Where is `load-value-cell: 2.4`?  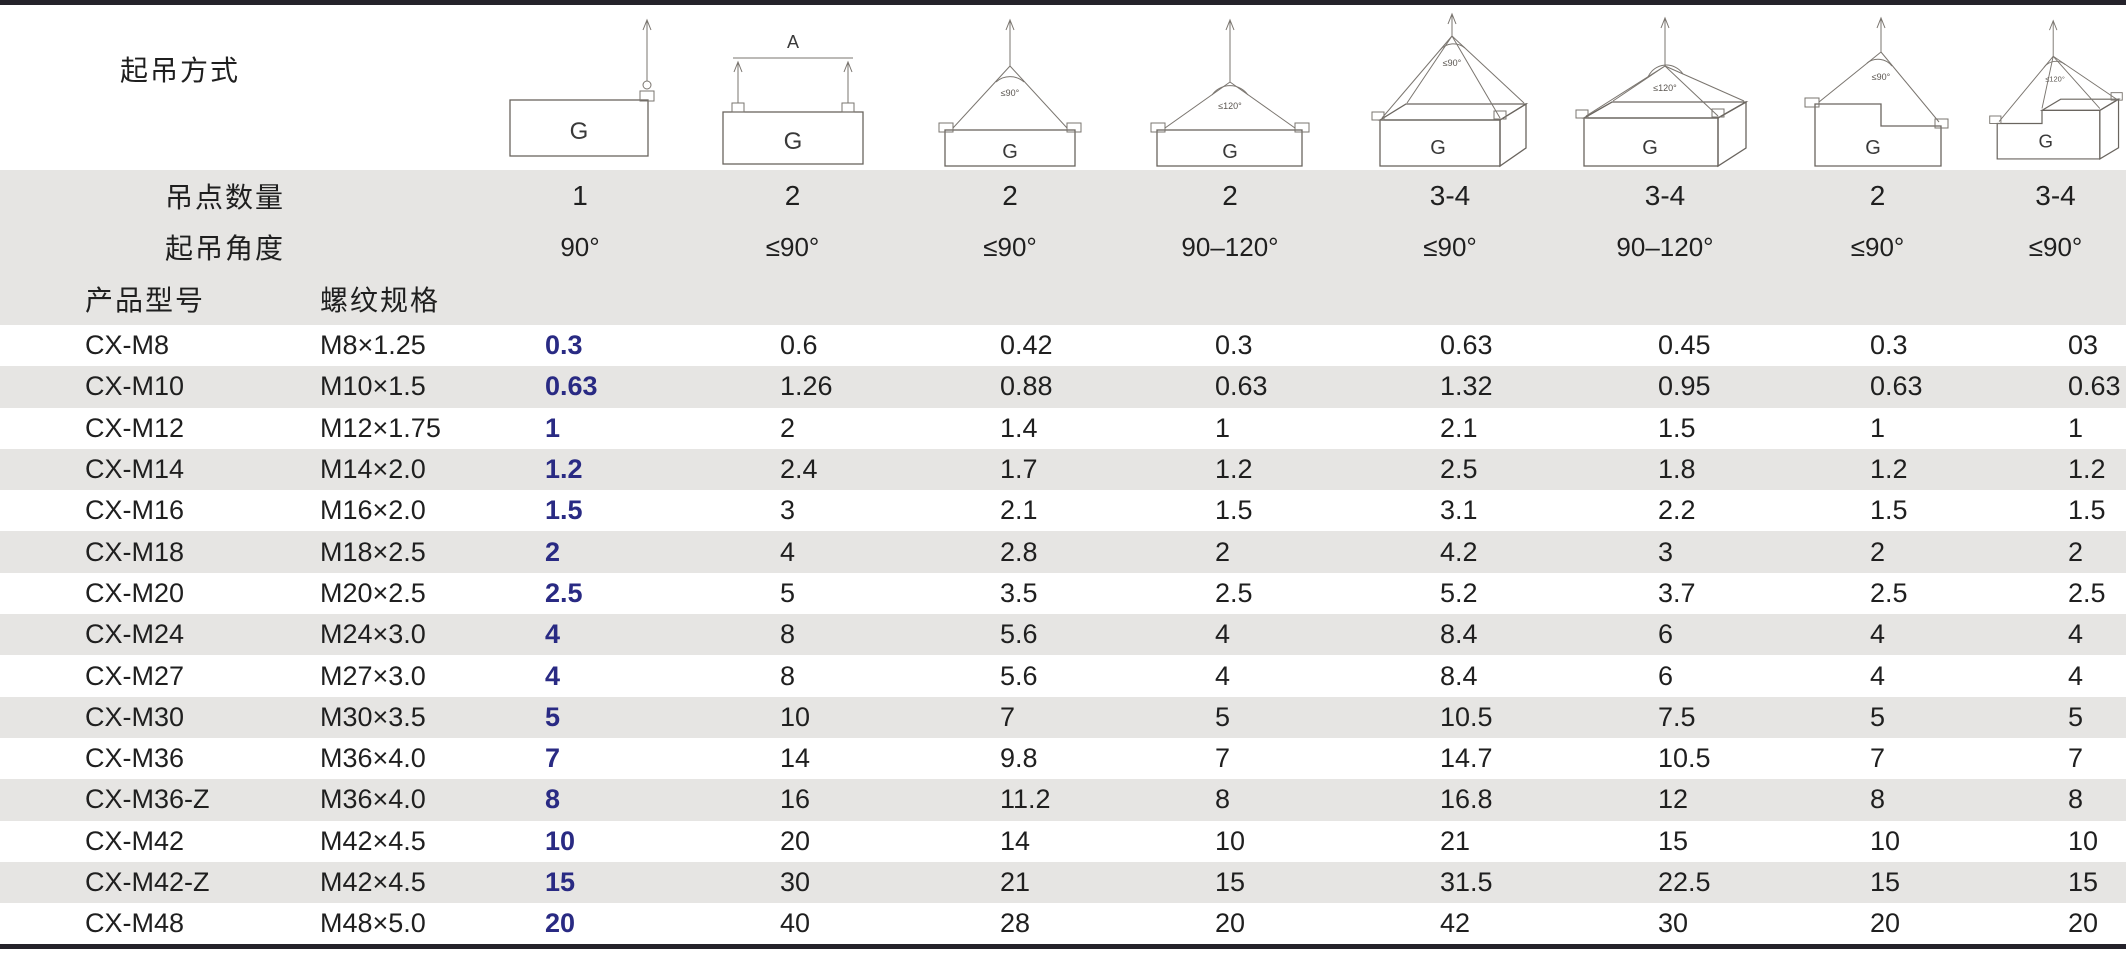
load-value-cell: 2.4 is located at coordinates (799, 469).